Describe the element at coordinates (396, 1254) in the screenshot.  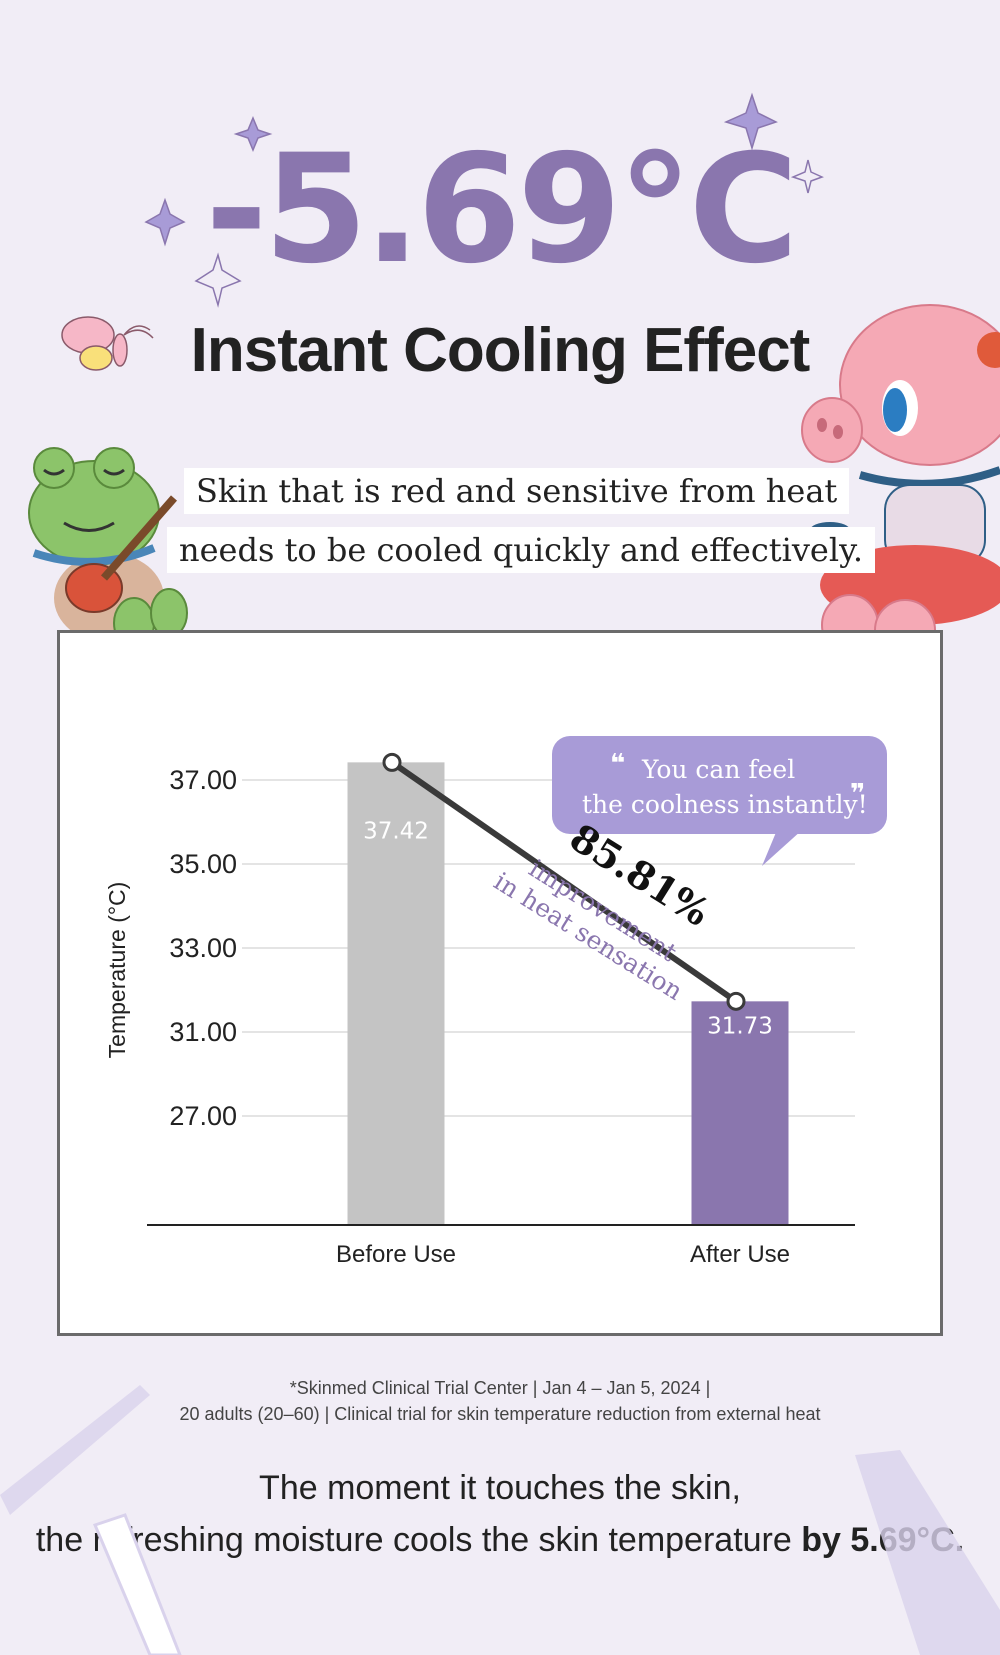
I see `x-tick-label: Before Use` at that location.